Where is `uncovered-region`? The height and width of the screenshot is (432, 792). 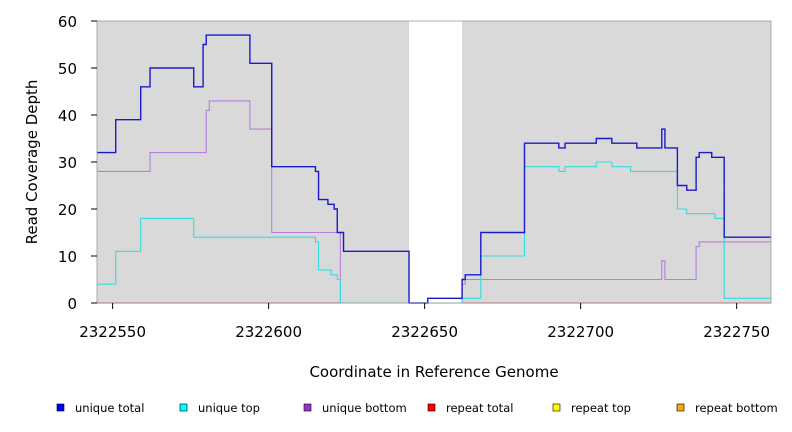
uncovered-region is located at coordinates (436, 162).